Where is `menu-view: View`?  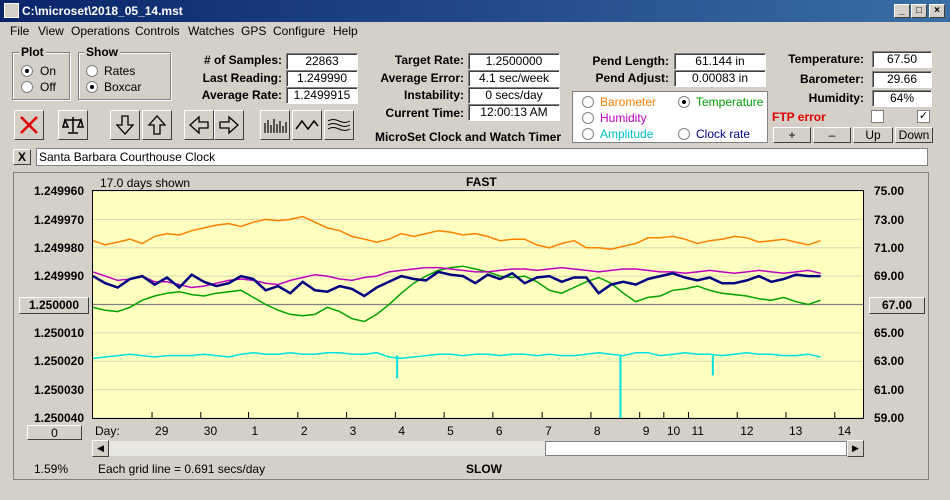
menu-view: View is located at coordinates (51, 31).